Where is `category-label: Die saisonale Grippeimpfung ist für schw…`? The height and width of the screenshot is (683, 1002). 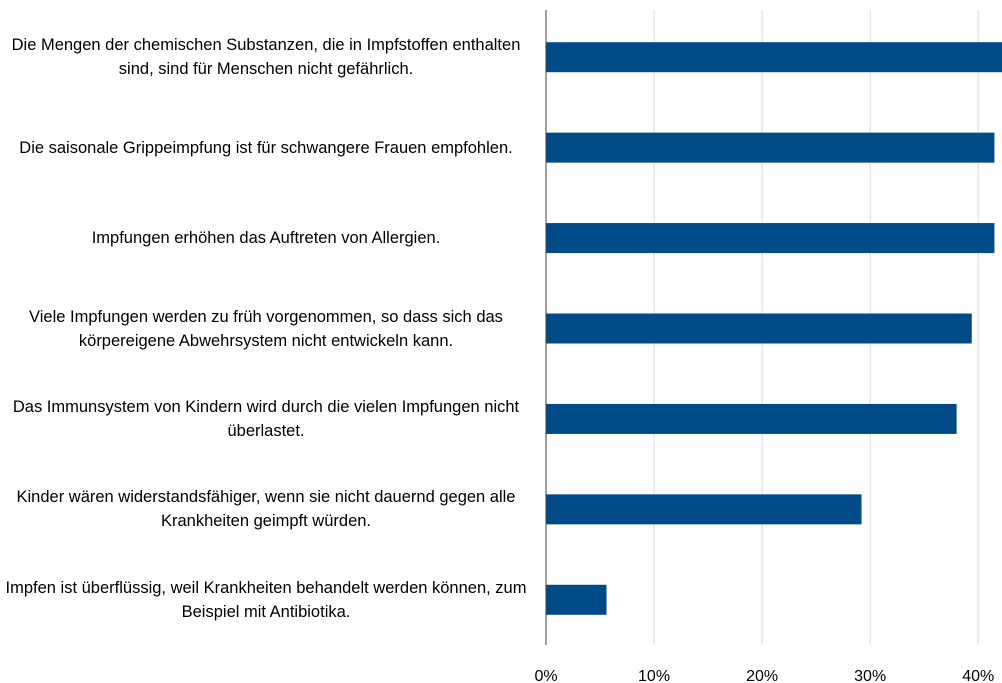
category-label: Die saisonale Grippeimpfung ist für schw… is located at coordinates (266, 147).